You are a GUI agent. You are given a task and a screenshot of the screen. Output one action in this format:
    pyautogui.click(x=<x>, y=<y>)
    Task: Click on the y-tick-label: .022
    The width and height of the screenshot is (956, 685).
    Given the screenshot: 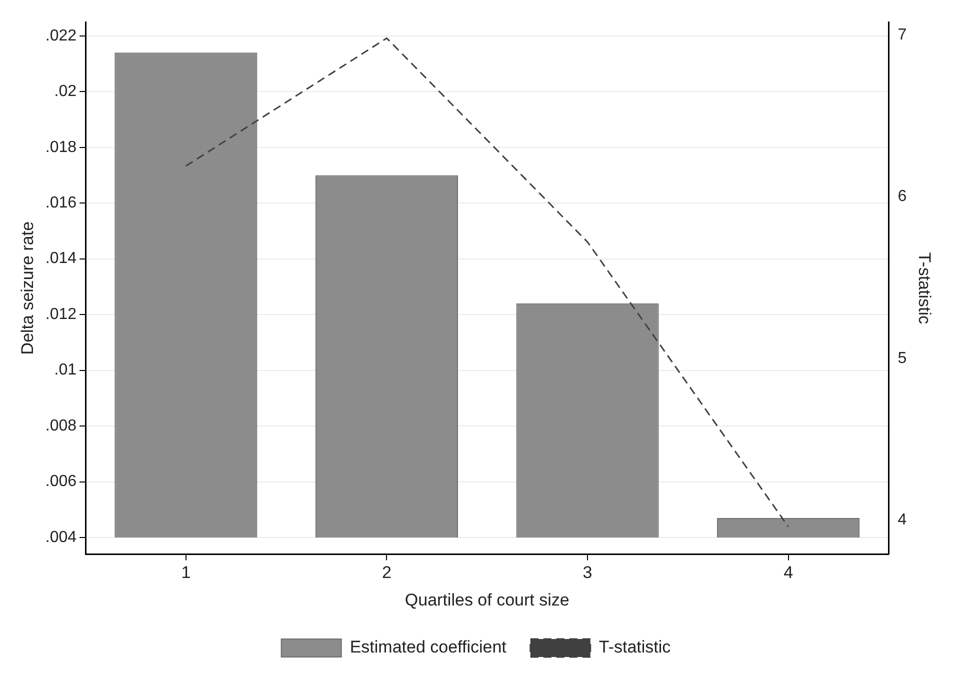 What is the action you would take?
    pyautogui.click(x=61, y=35)
    